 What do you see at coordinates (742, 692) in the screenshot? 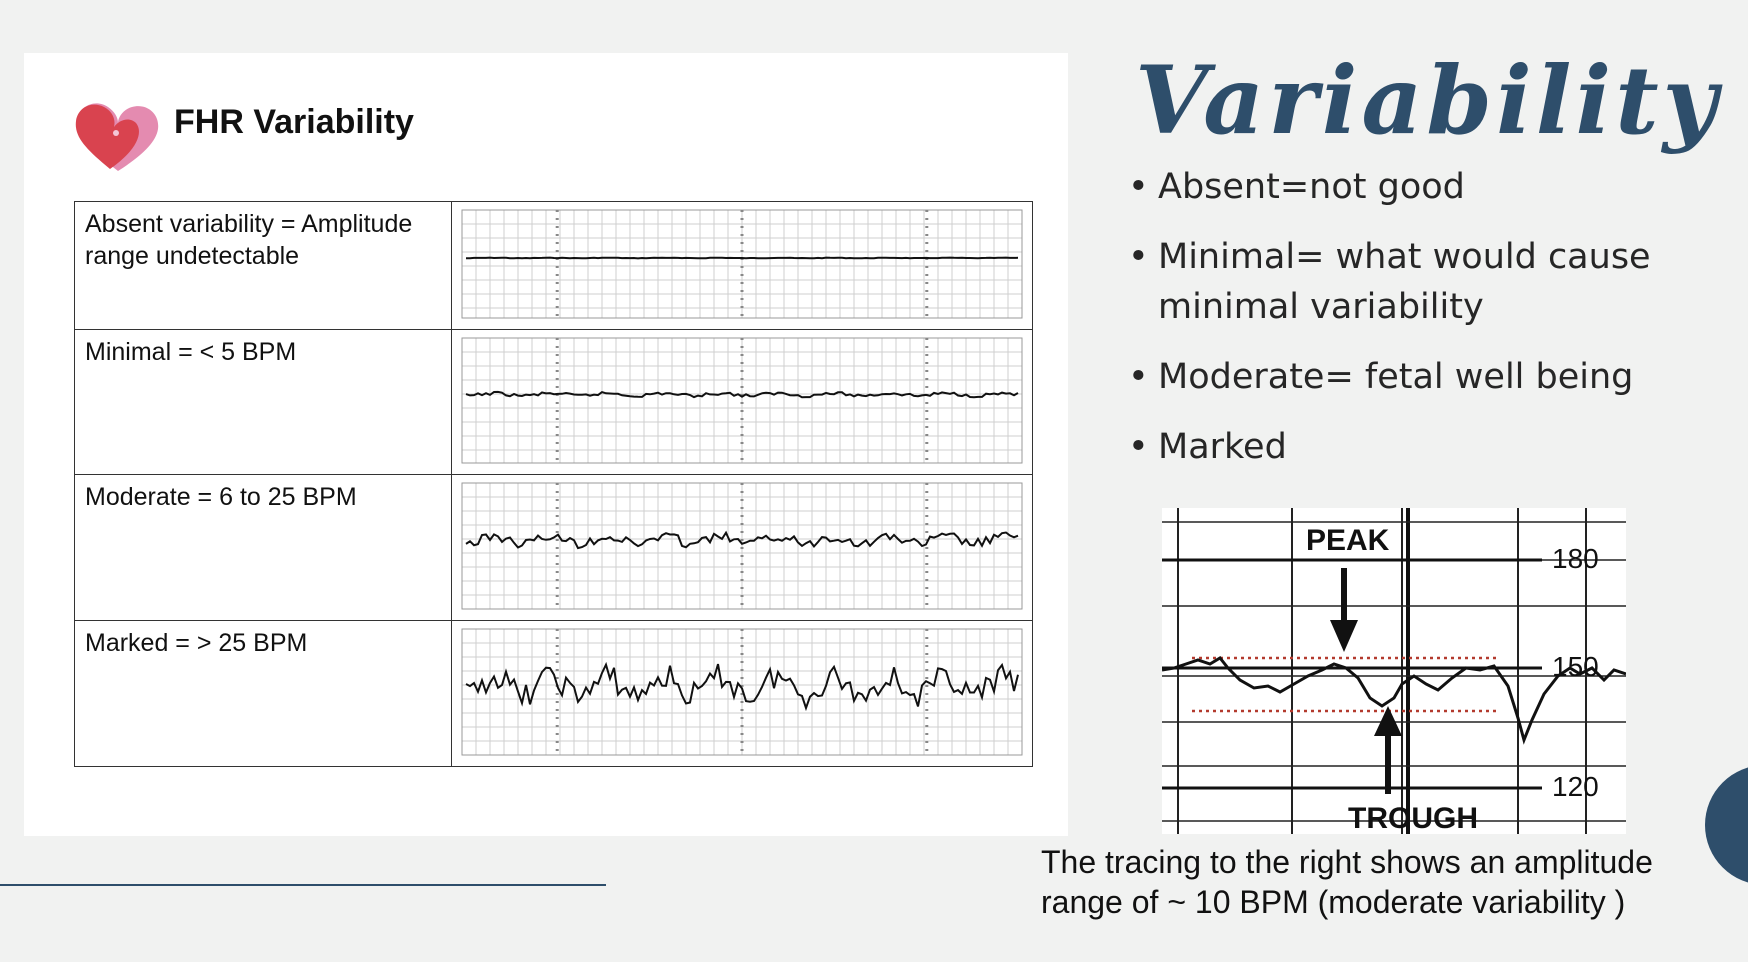
I see `strip-marked` at bounding box center [742, 692].